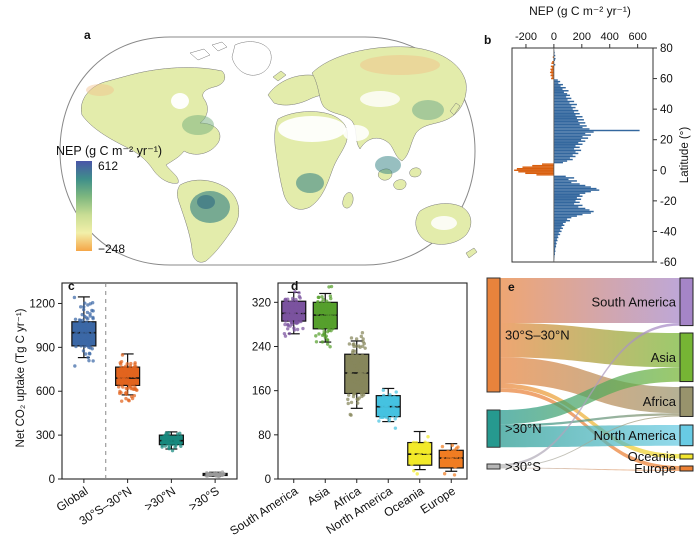 Image resolution: width=700 pixels, height=553 pixels. I want to click on ytick-label: 900, so click(45, 348).